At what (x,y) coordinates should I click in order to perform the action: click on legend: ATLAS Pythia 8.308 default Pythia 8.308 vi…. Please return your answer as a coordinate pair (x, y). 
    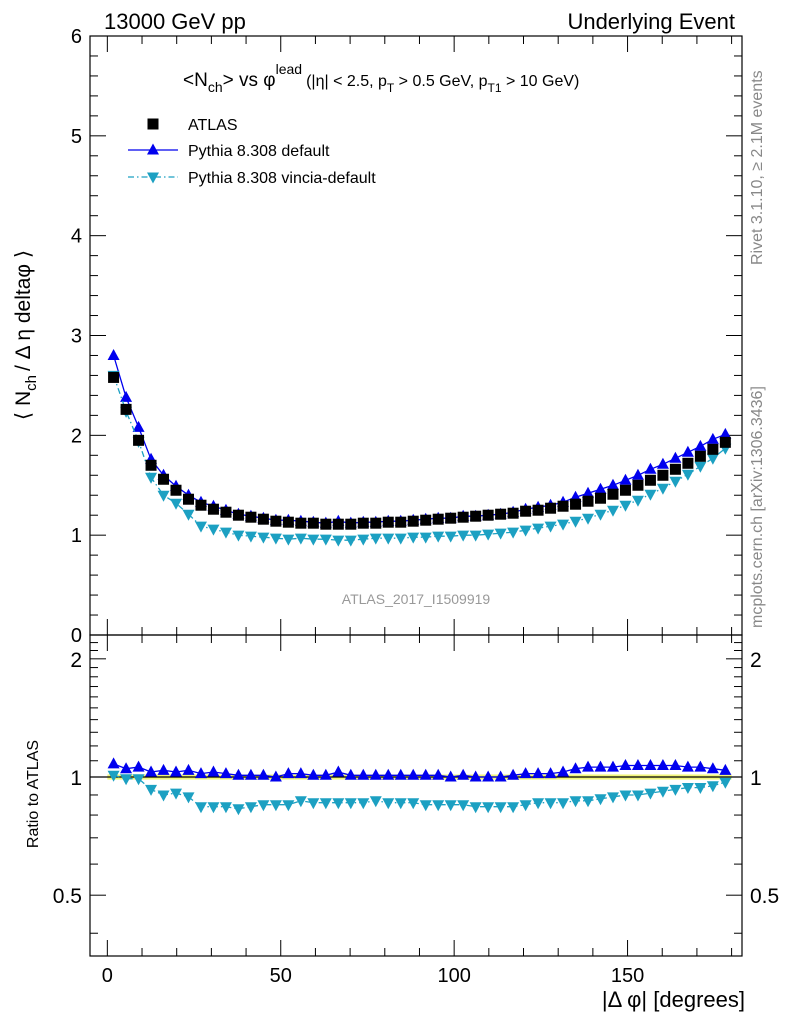
    Looking at the image, I should click on (252, 152).